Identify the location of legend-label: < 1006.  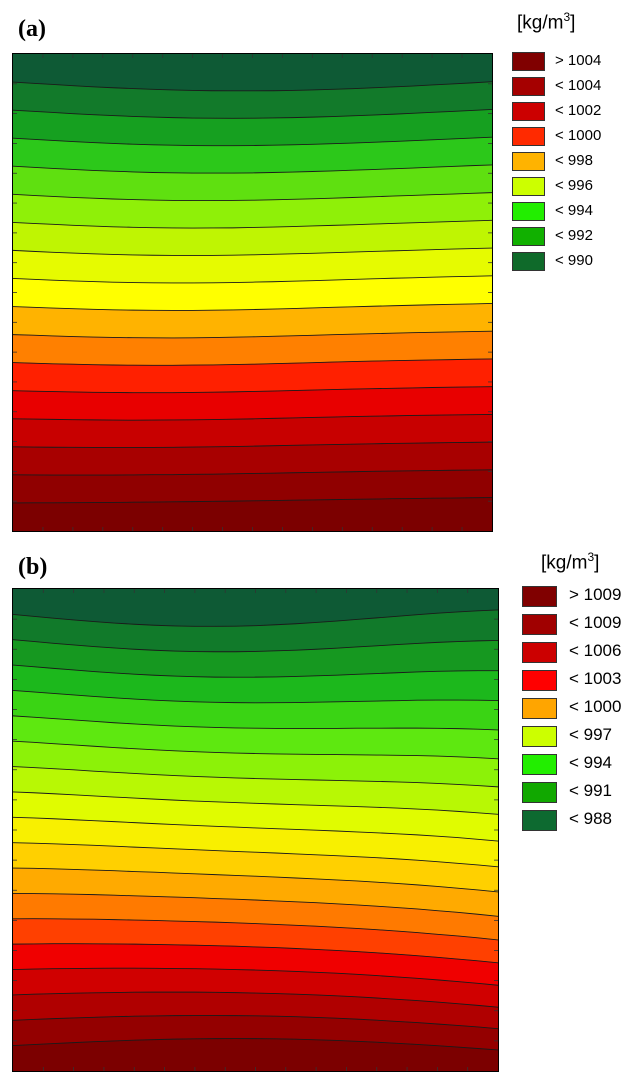
(595, 650).